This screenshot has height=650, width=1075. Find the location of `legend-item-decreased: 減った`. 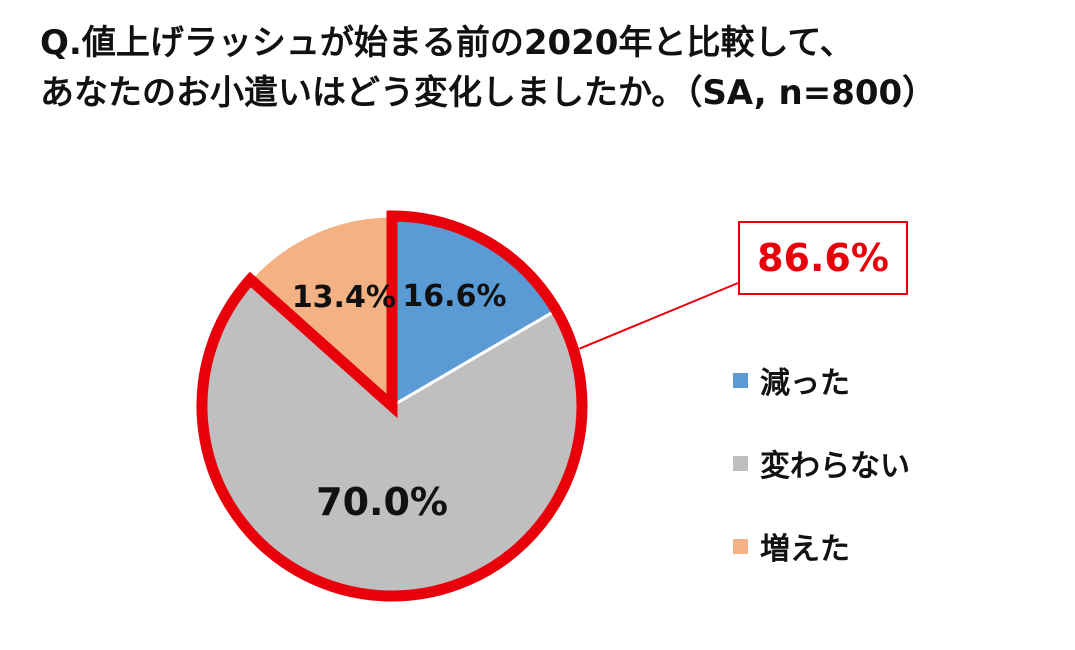

legend-item-decreased: 減った is located at coordinates (821, 380).